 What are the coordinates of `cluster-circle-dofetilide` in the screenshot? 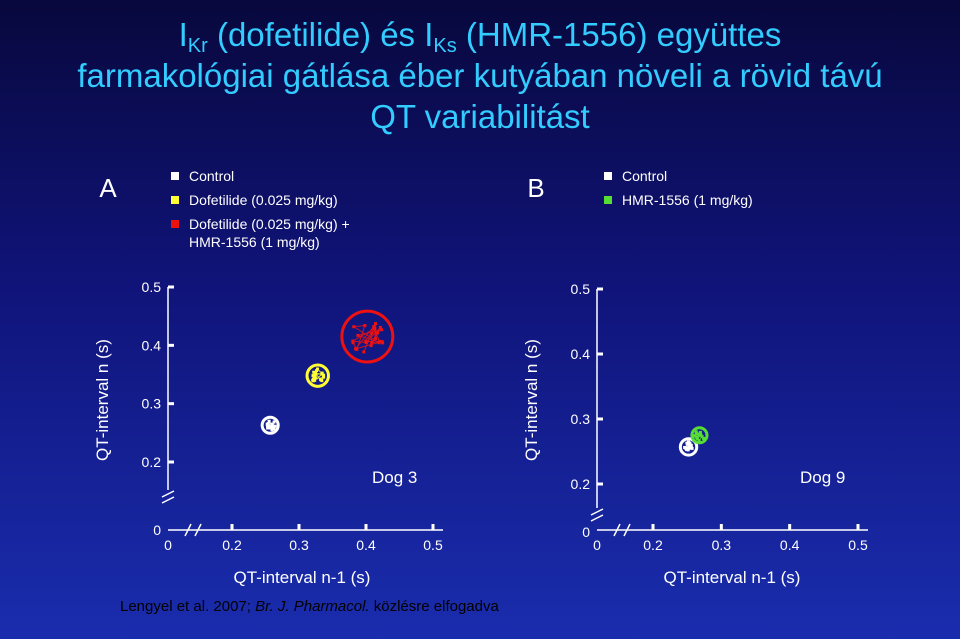 It's located at (317, 375).